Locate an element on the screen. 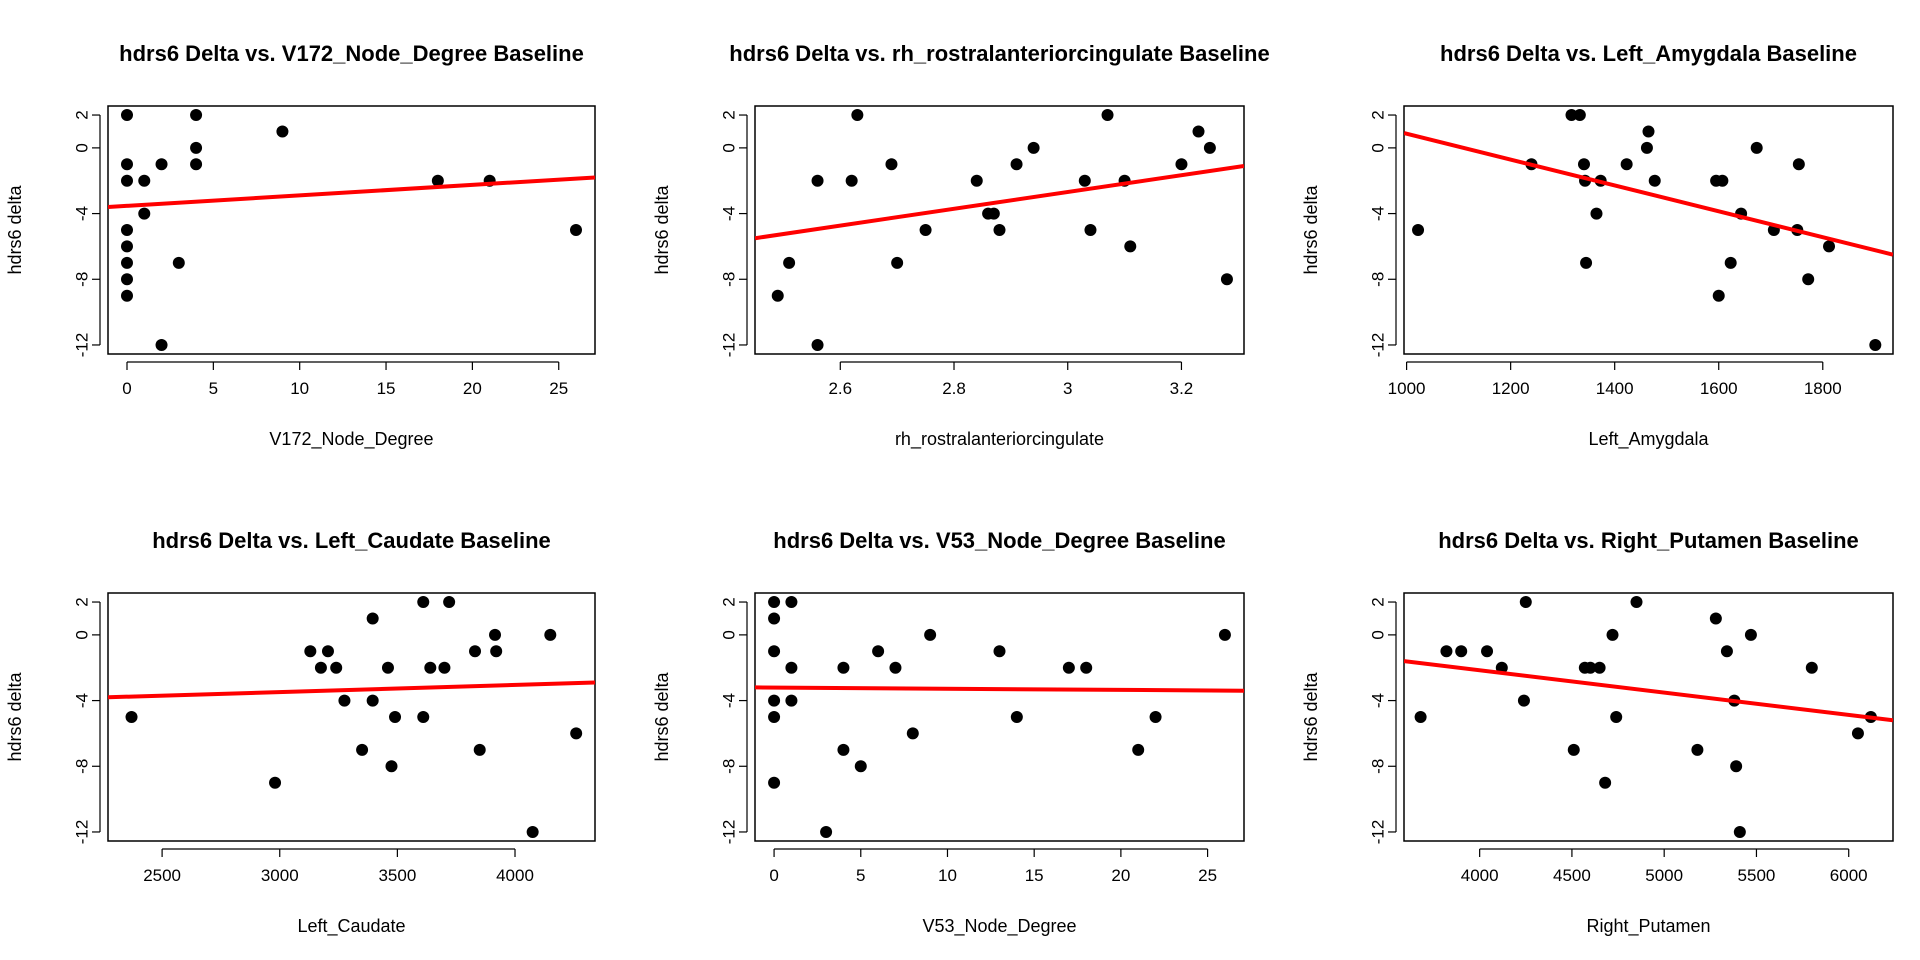  x-tick-label: 15 is located at coordinates (1034, 875).